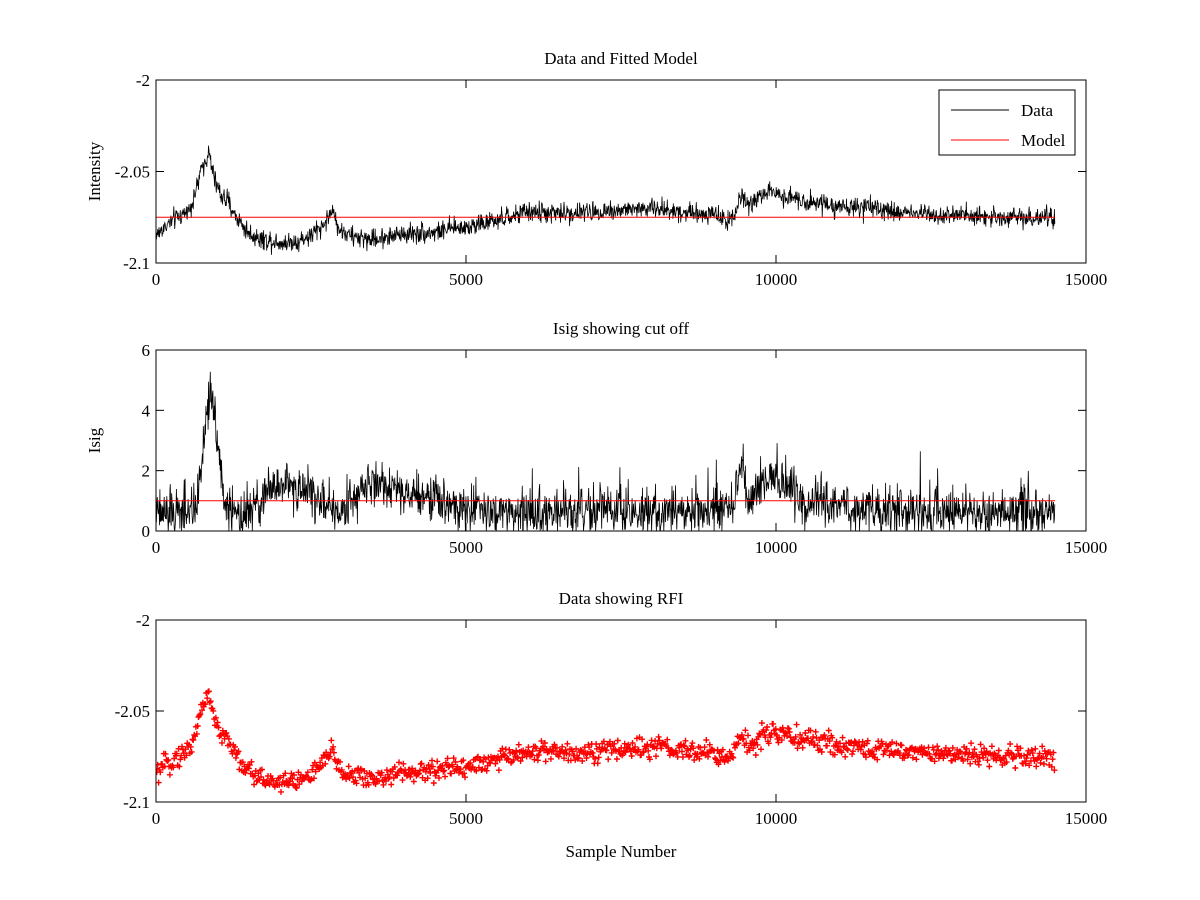 This screenshot has height=900, width=1200. I want to click on y-axis-label: Isig, so click(94, 440).